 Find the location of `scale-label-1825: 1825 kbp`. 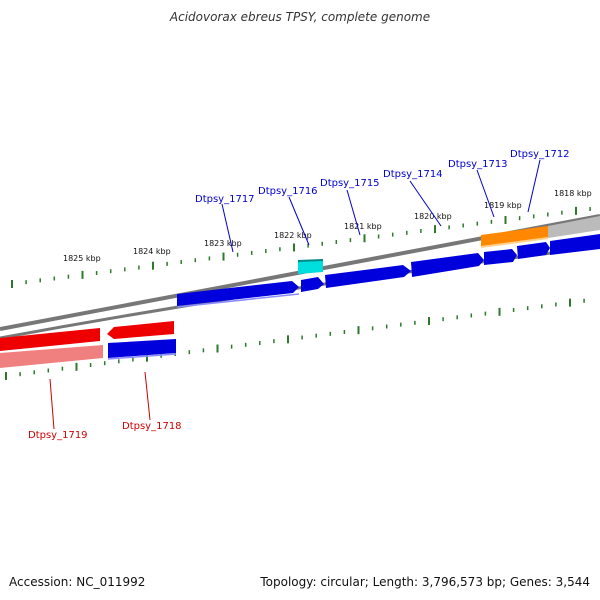

scale-label-1825: 1825 kbp is located at coordinates (82, 258).